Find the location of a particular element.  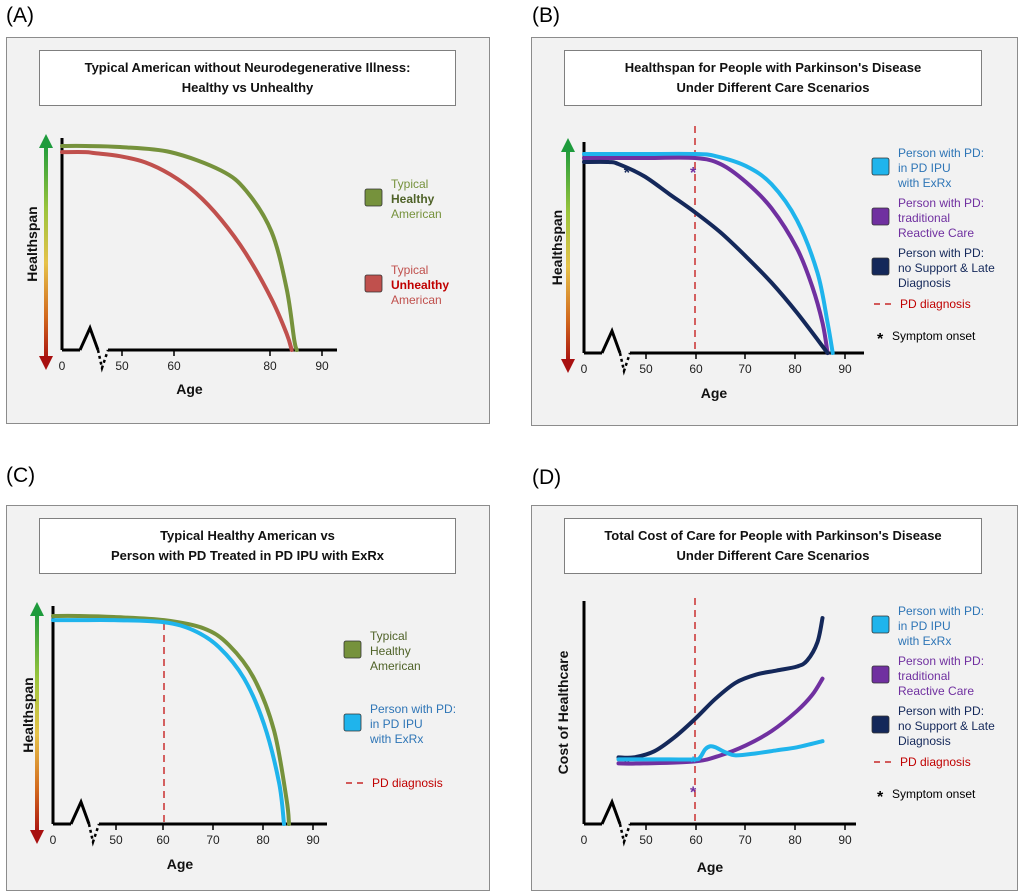

legend-label: no Support & Late is located at coordinates (946, 726).